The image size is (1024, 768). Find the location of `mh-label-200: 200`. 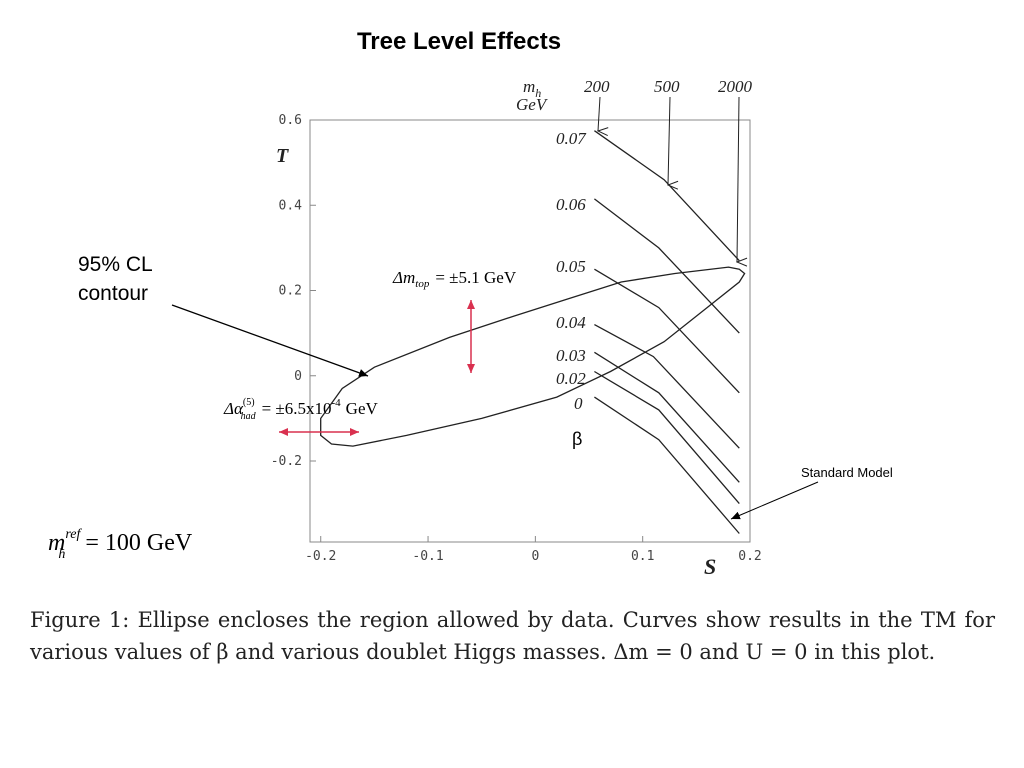

mh-label-200: 200 is located at coordinates (597, 86).